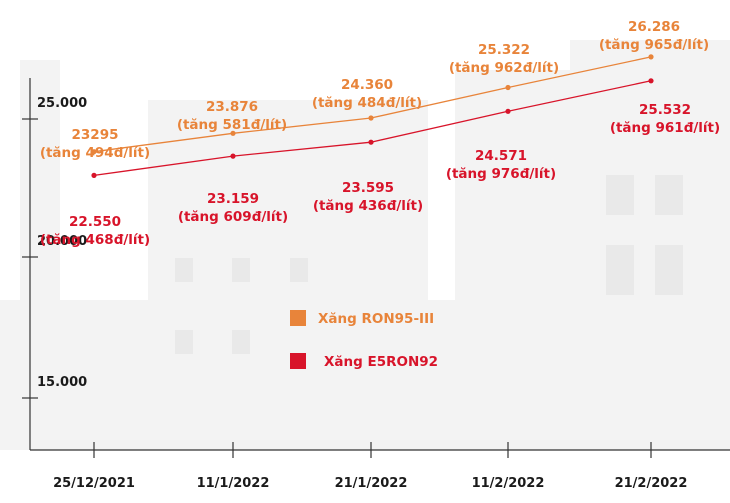 This screenshot has width=730, height=503. Describe the element at coordinates (504, 68) in the screenshot. I see `data-change-label: (tăng 962đ/lít)` at that location.